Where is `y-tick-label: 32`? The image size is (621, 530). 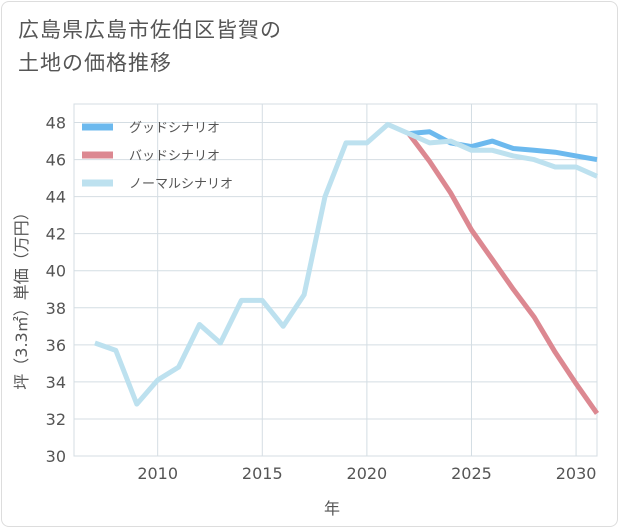
y-tick-label: 32 is located at coordinates (56, 419).